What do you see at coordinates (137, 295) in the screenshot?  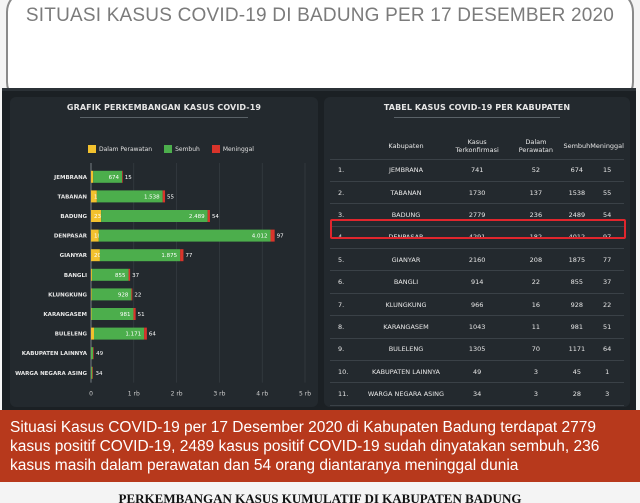 I see `bar-data-label: 22` at bounding box center [137, 295].